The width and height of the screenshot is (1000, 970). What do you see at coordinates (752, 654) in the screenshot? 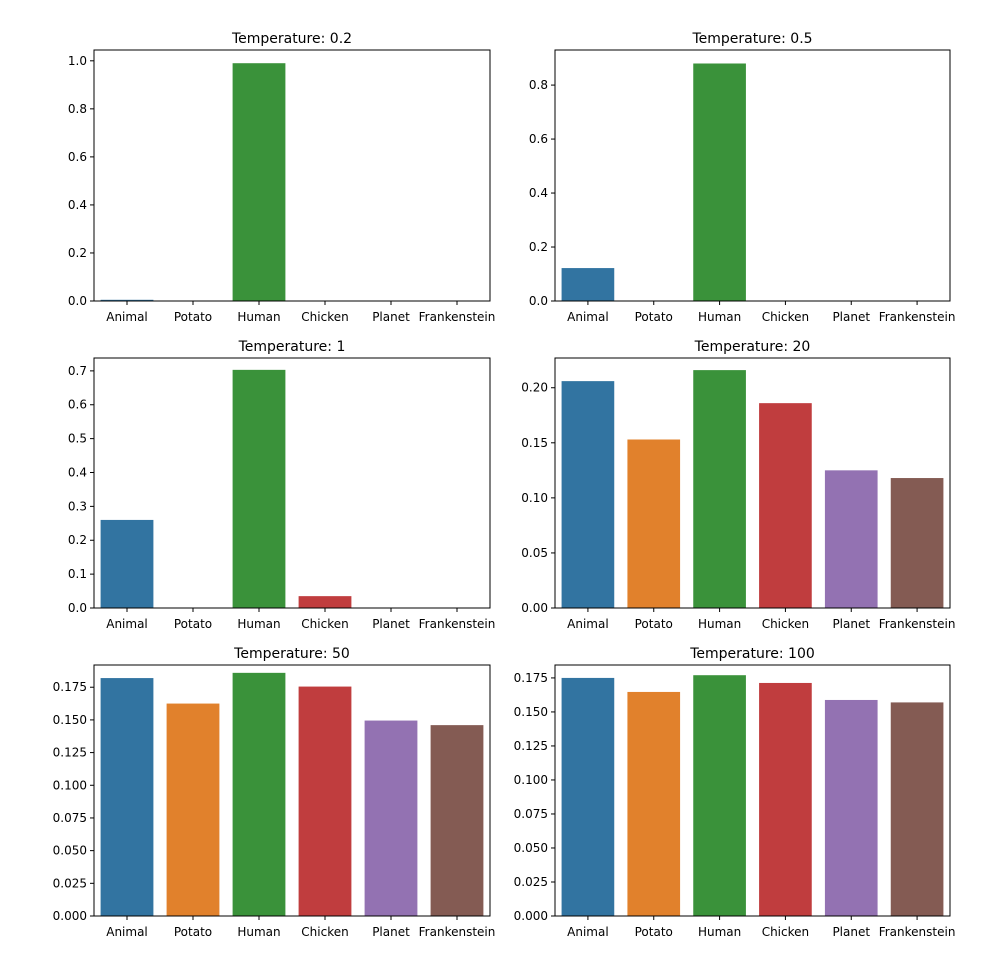
I see `subplot-title: Temperature: 100` at bounding box center [752, 654].